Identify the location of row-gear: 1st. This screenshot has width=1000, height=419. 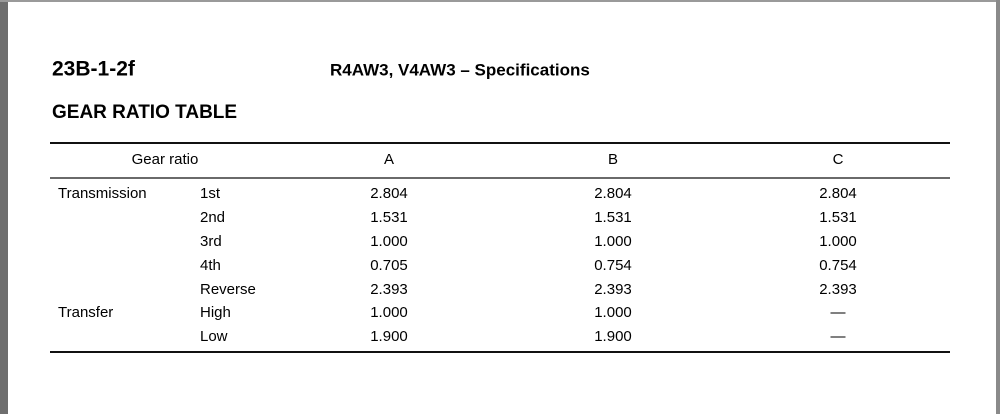
(210, 193).